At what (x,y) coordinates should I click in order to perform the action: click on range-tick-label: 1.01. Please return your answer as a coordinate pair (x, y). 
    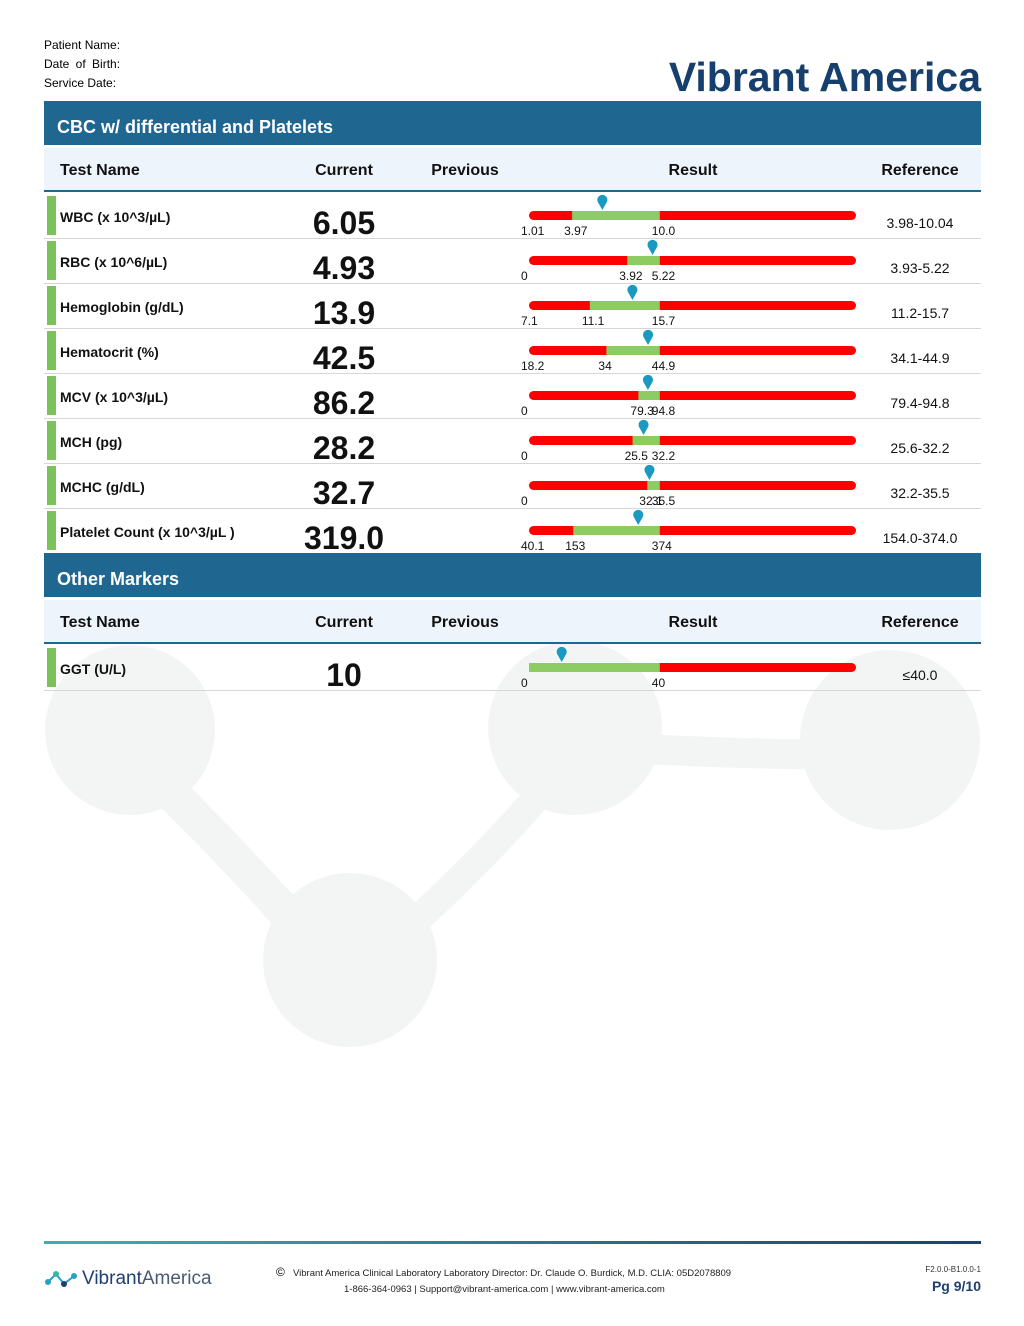
    Looking at the image, I should click on (533, 231).